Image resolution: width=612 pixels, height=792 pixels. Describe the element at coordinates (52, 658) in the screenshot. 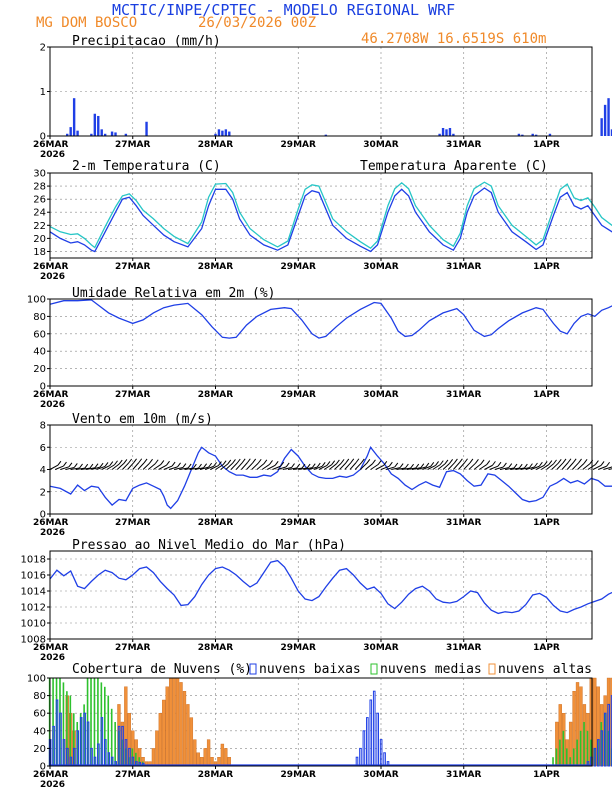

I see `xtick-year: 2026` at that location.